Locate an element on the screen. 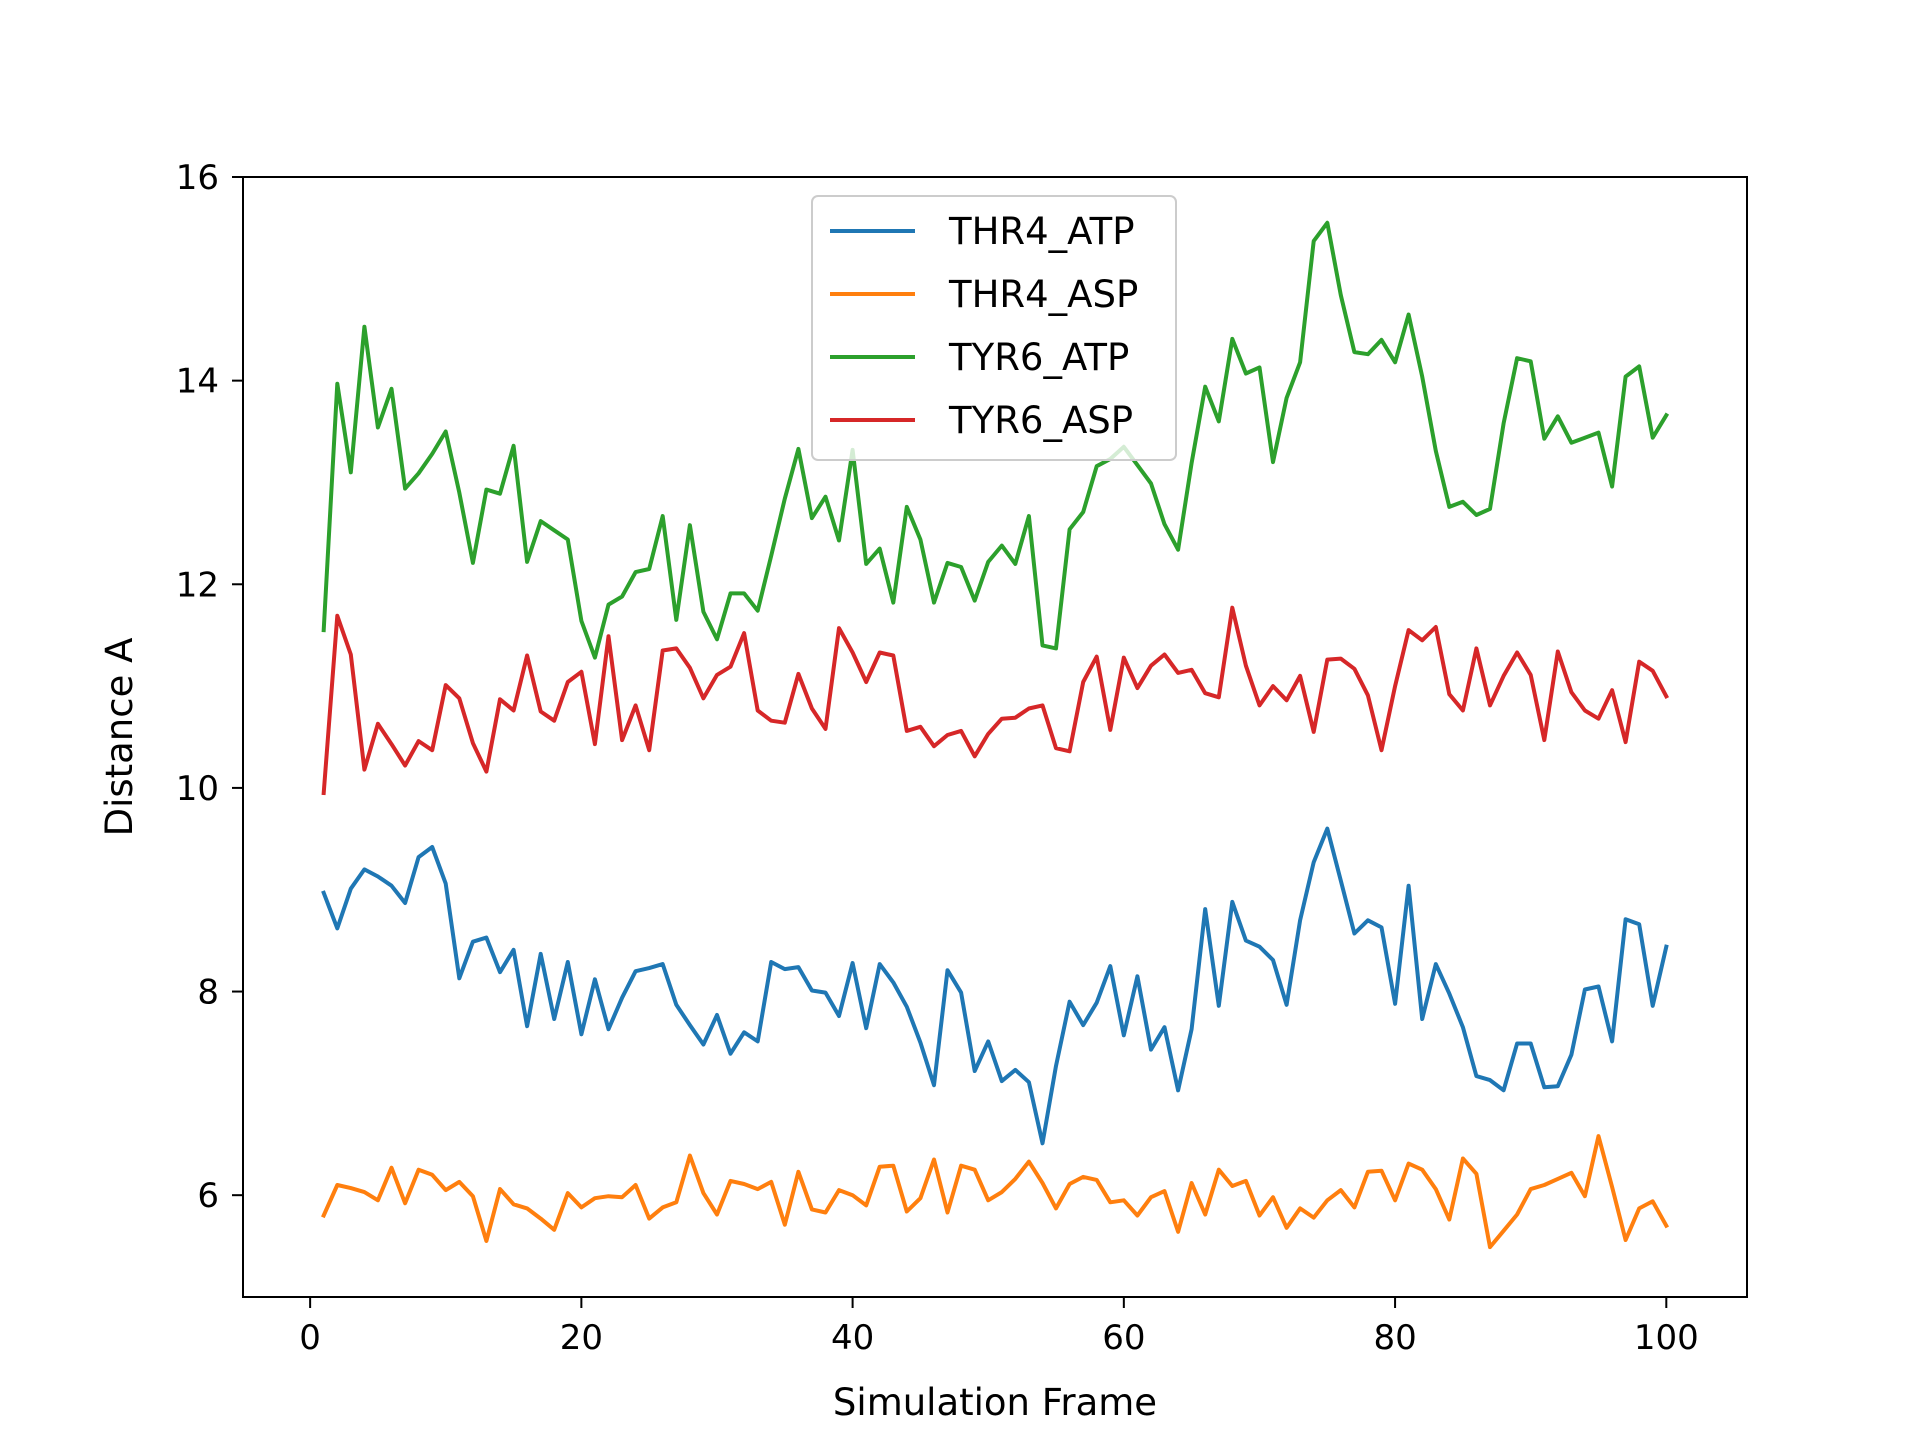 This screenshot has width=1920, height=1440. y-tick-label: 12 is located at coordinates (197, 585).